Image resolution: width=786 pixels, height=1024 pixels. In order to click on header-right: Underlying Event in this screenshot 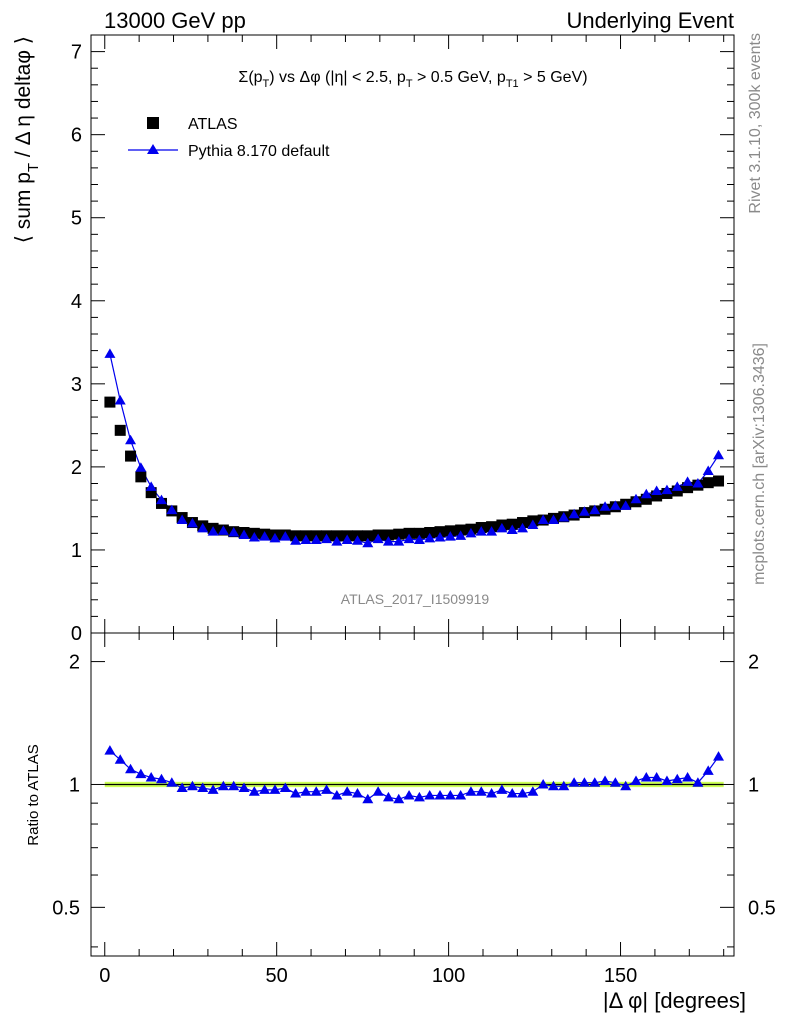, I will do `click(650, 20)`.